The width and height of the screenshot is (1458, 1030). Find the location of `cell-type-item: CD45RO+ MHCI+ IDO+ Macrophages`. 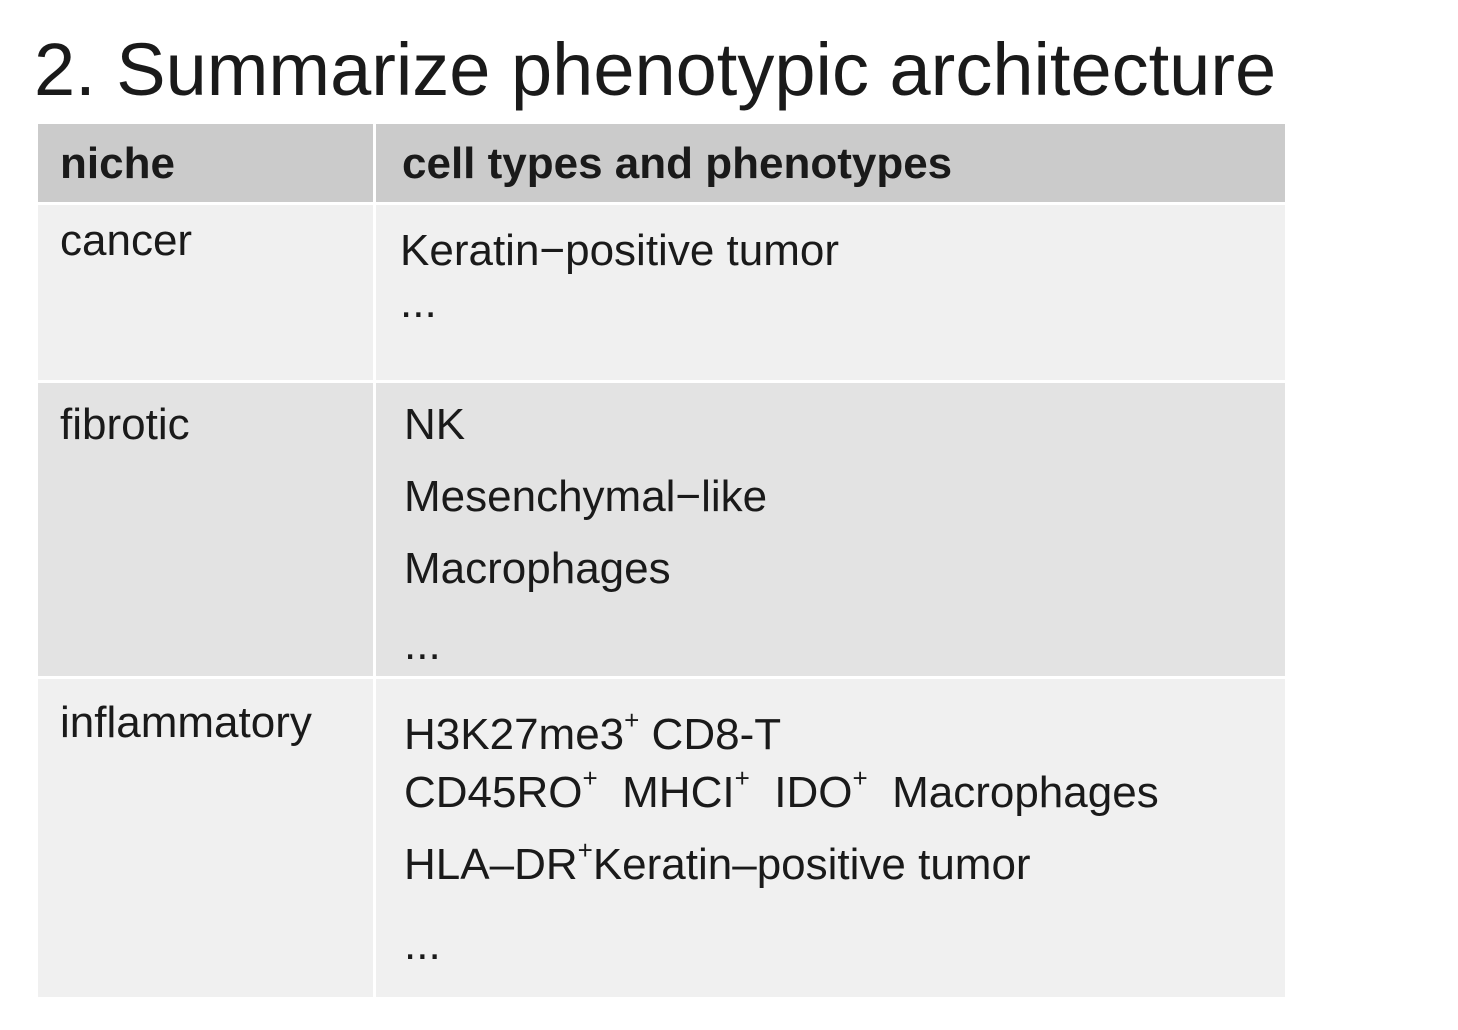

cell-type-item: CD45RO+ MHCI+ IDO+ Macrophages is located at coordinates (781, 790).